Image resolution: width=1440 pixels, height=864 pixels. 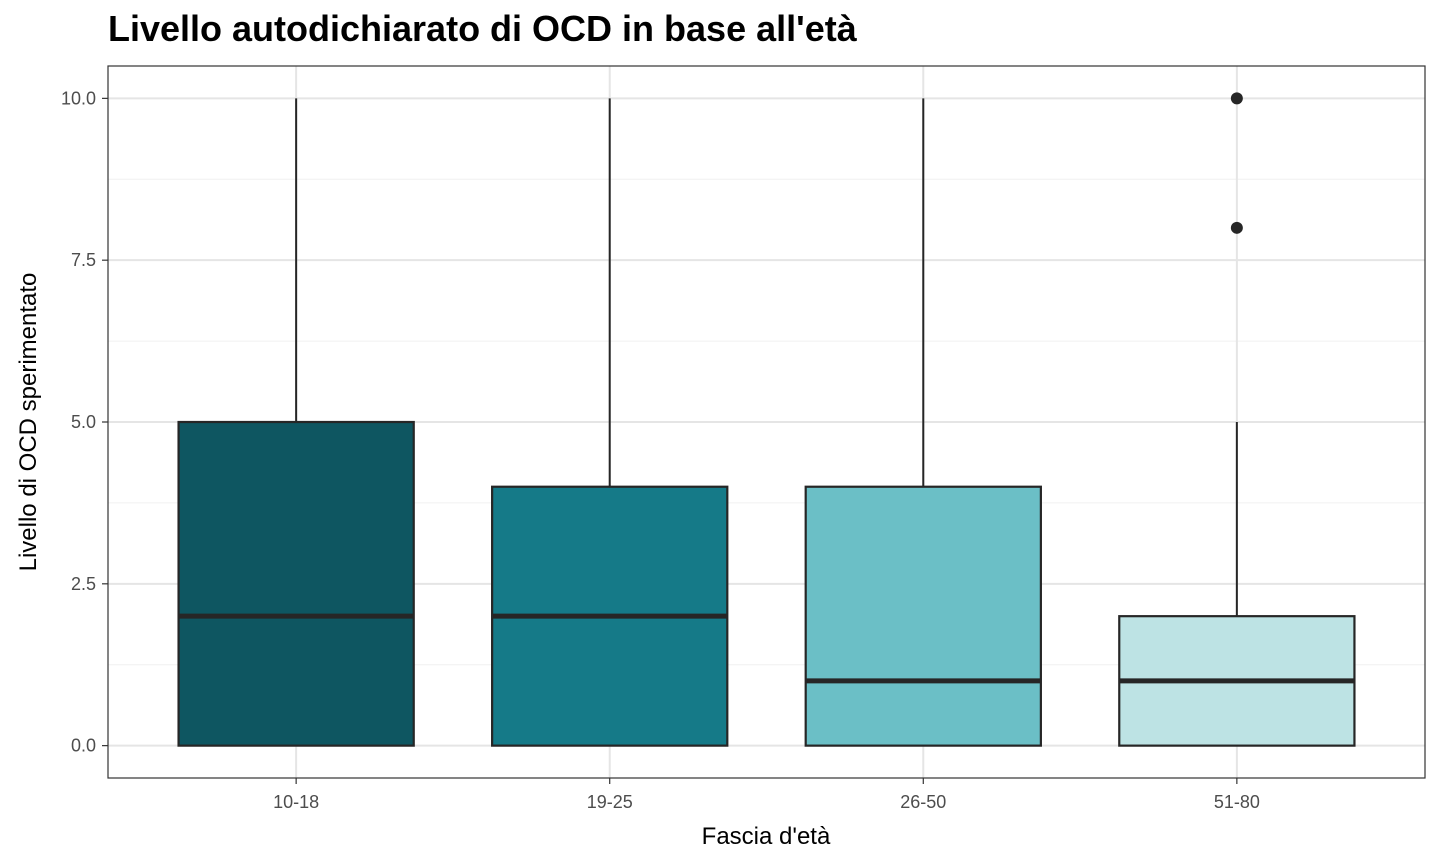 What do you see at coordinates (83, 422) in the screenshot?
I see `y-tick-label: 5.0` at bounding box center [83, 422].